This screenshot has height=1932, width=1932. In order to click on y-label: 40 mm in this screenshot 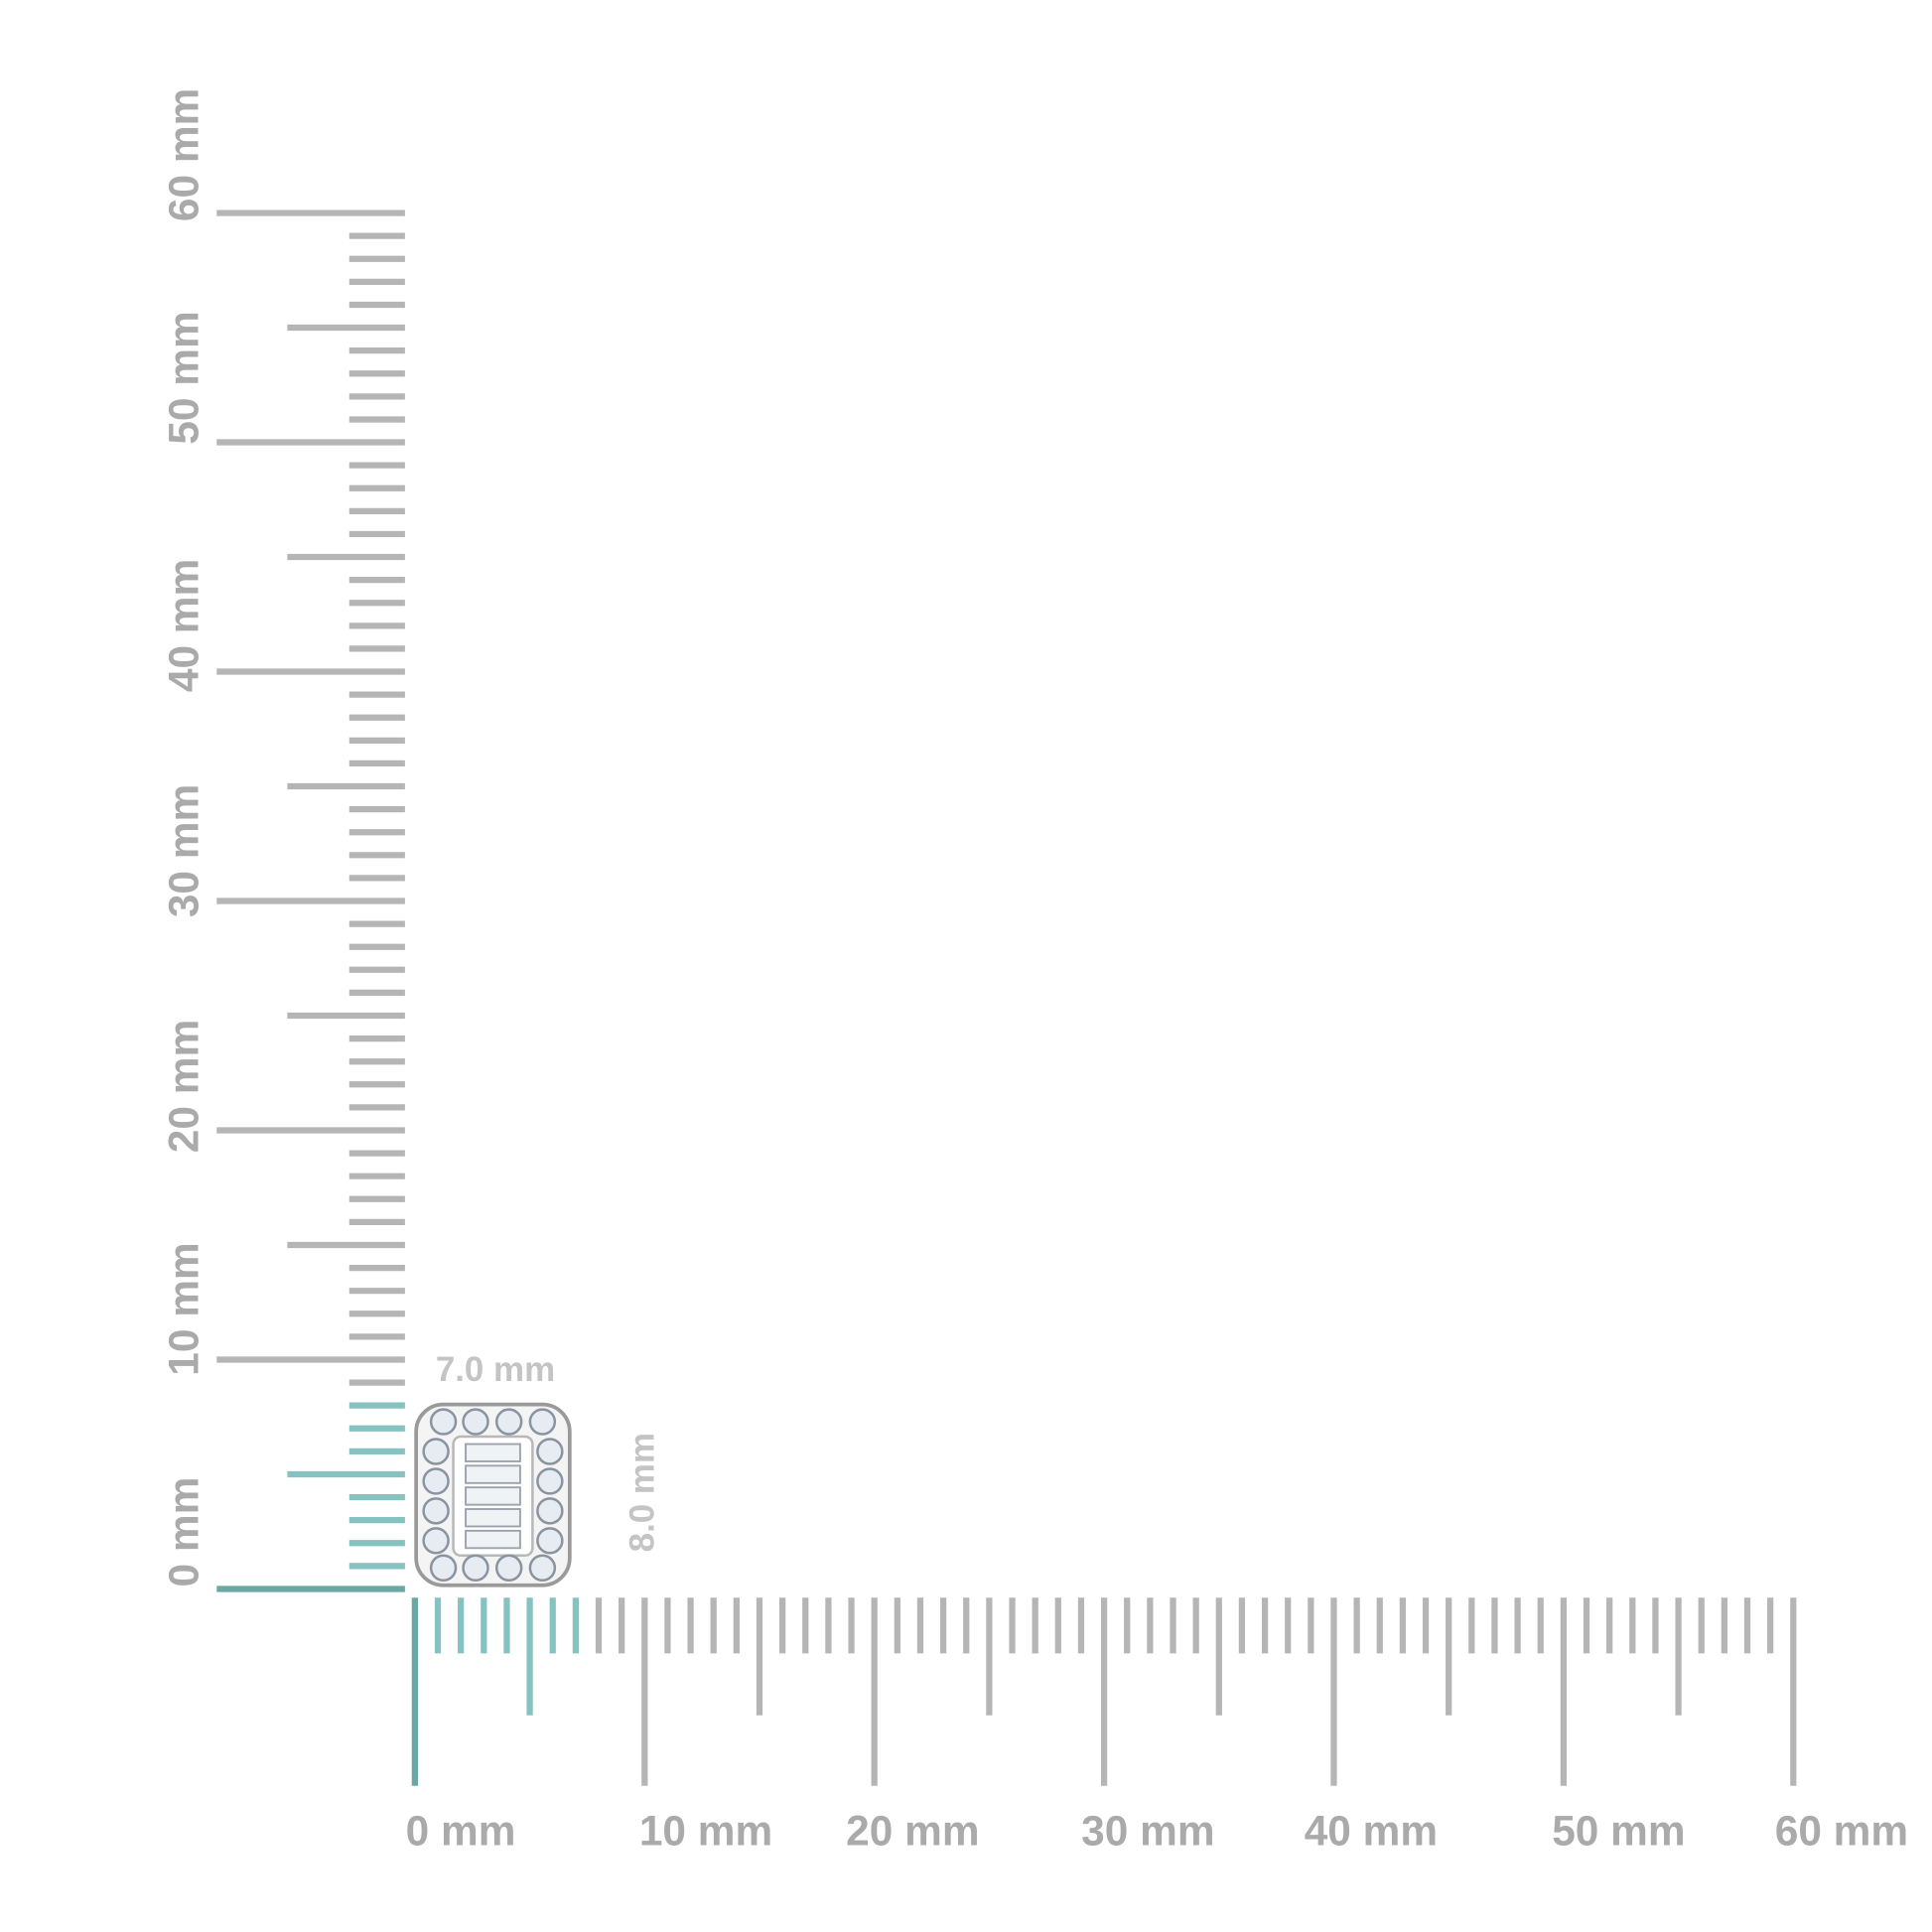, I will do `click(184, 626)`.